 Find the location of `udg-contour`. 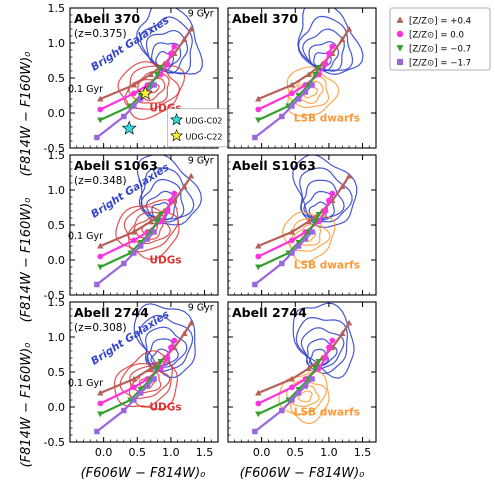

udg-contour is located at coordinates (146, 380).